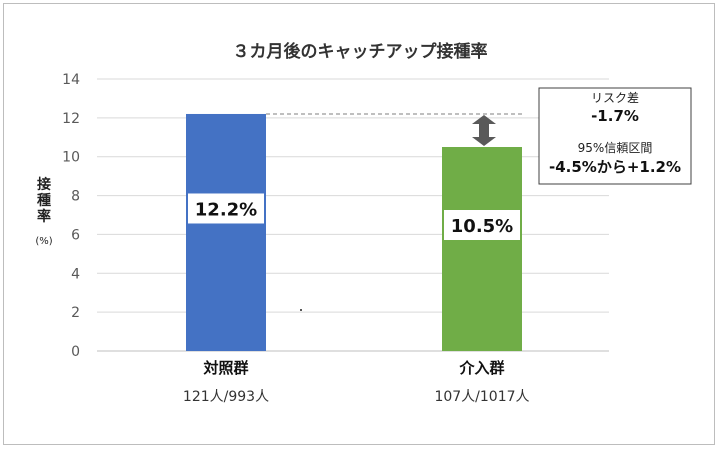  What do you see at coordinates (615, 116) in the screenshot?
I see `risk-difference-value: -1.7%` at bounding box center [615, 116].